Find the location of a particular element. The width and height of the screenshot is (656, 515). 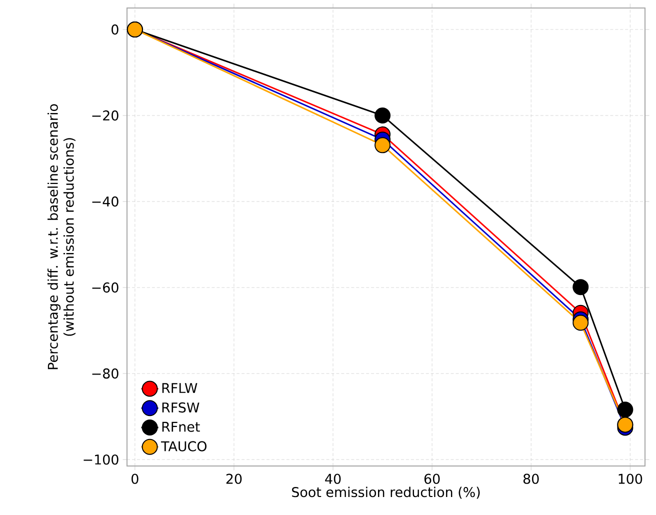

y-tick-label: −40 is located at coordinates (105, 201).